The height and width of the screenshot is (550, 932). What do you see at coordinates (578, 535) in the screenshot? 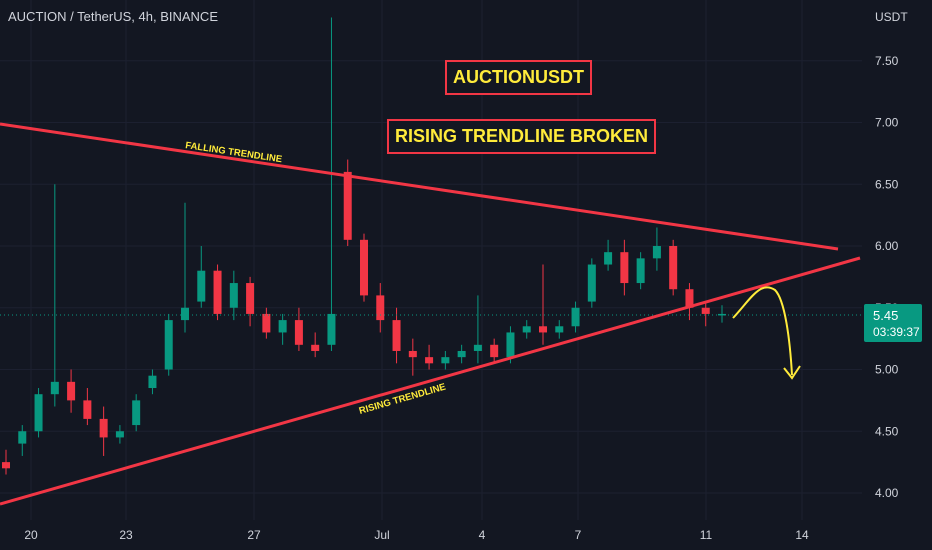
I see `x-tick-label: 7` at bounding box center [578, 535].